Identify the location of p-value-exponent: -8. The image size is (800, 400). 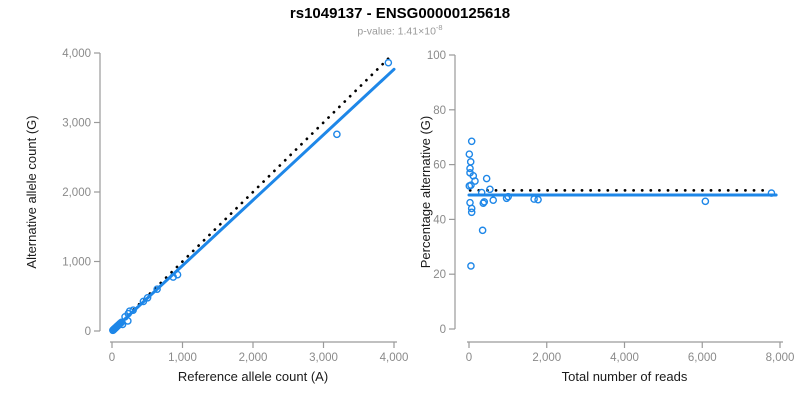
(439, 27).